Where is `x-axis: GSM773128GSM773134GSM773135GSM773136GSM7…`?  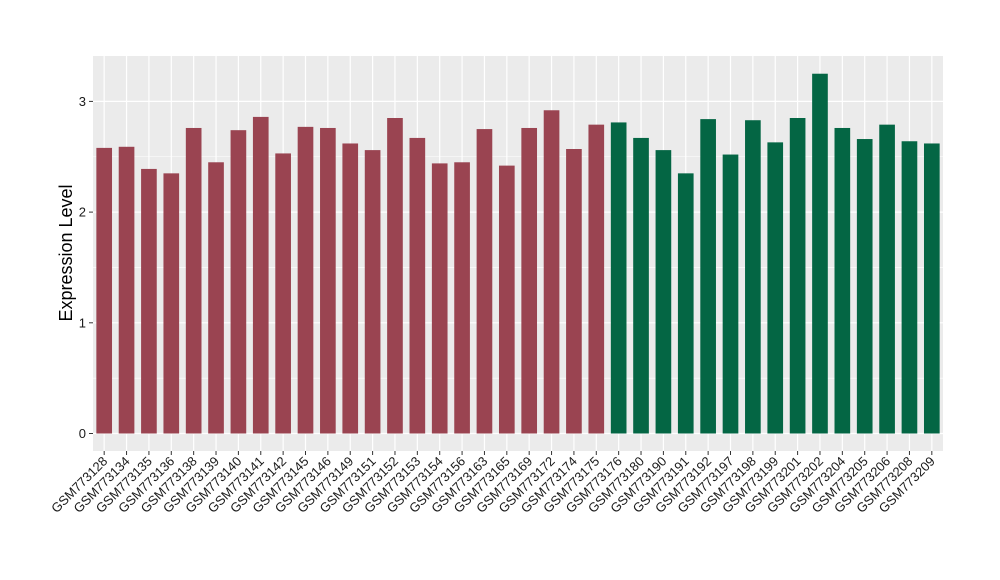 x-axis: GSM773128GSM773134GSM773135GSM773136GSM7… is located at coordinates (493, 483).